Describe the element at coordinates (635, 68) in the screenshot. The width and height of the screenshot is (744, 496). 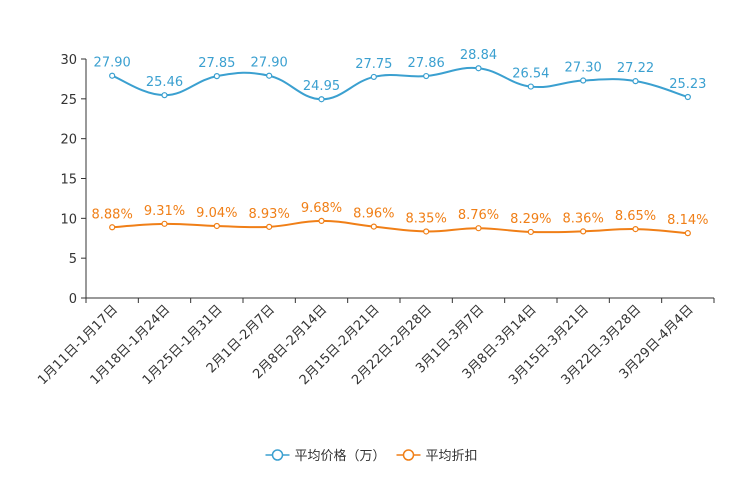
I see `data-label: 27.22` at that location.